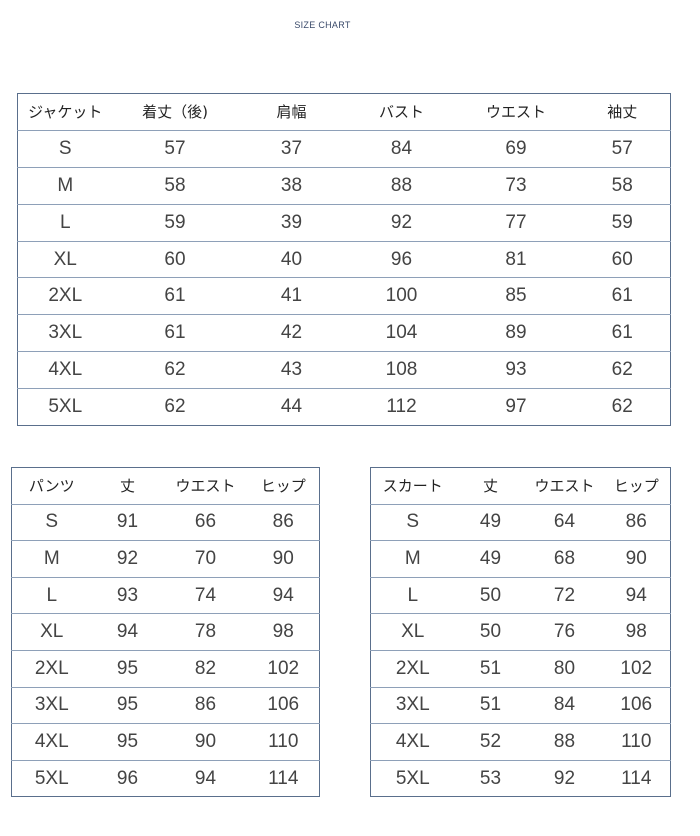 The image size is (700, 836). What do you see at coordinates (636, 778) in the screenshot?
I see `measurement-cell: 114` at bounding box center [636, 778].